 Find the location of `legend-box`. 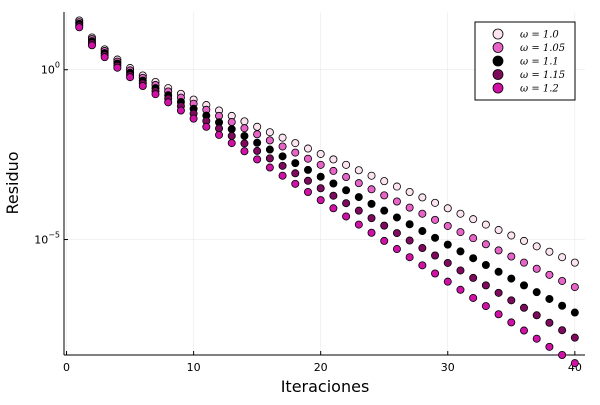

legend-box is located at coordinates (525, 61).